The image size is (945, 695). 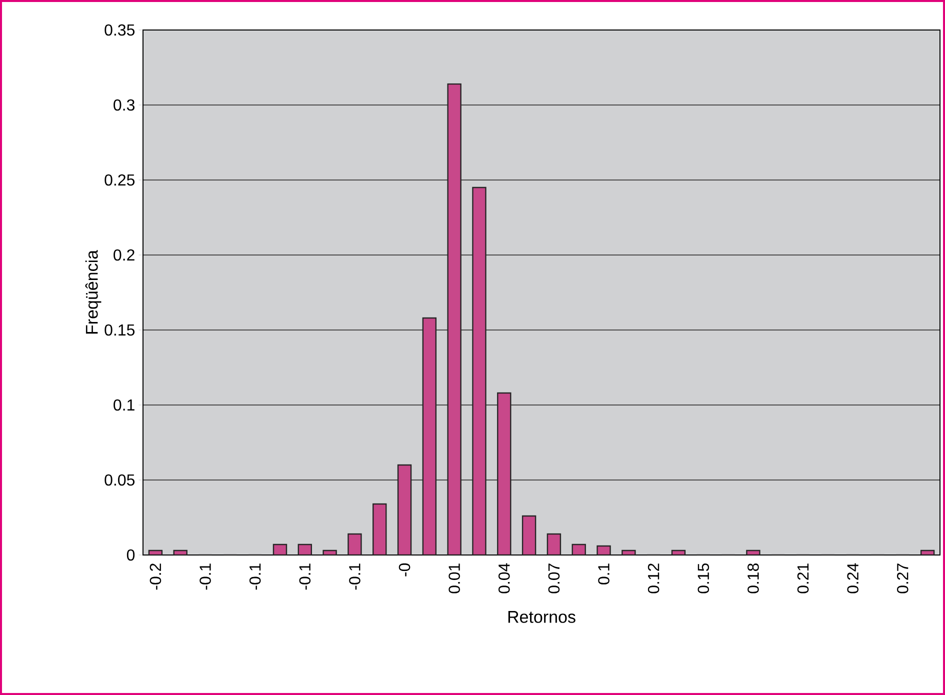 What do you see at coordinates (902, 579) in the screenshot?
I see `x-tick-label: 0.27` at bounding box center [902, 579].